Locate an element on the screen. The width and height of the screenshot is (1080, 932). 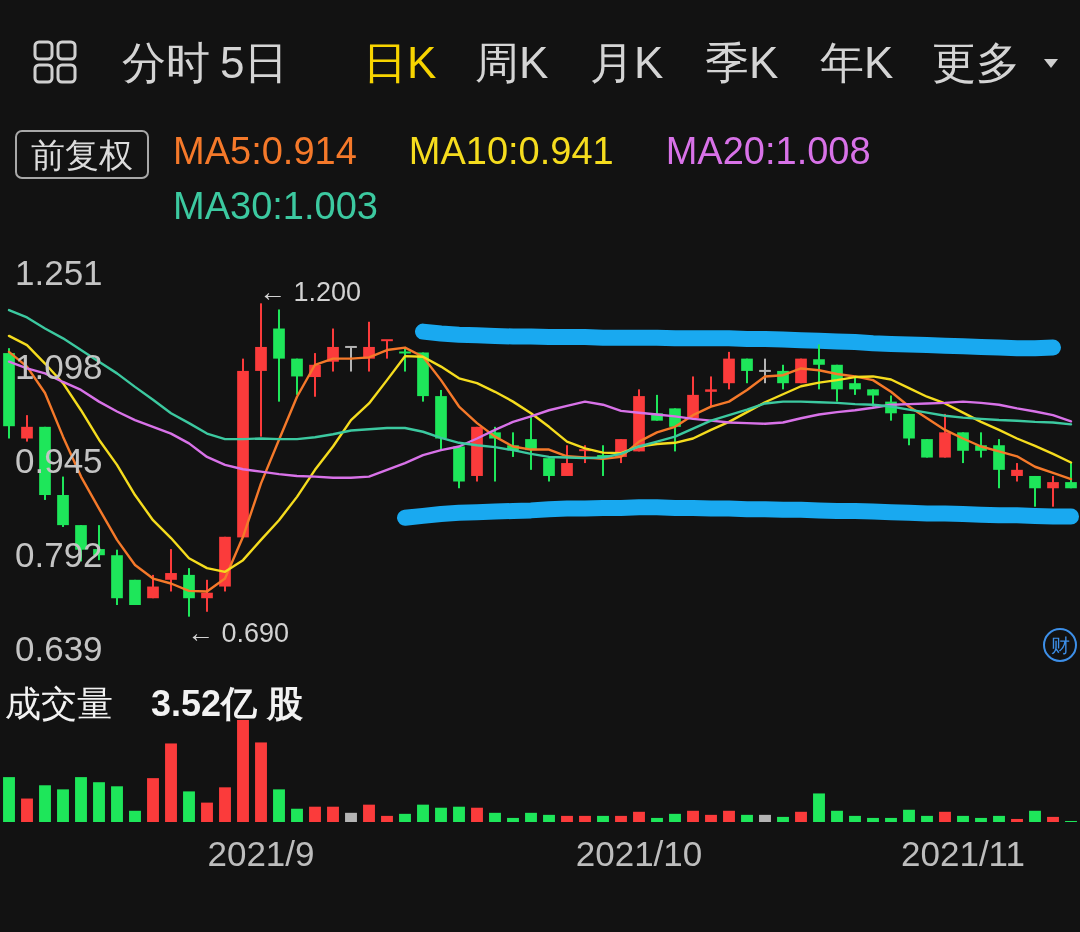
annotation: 财 is located at coordinates (1060, 645).